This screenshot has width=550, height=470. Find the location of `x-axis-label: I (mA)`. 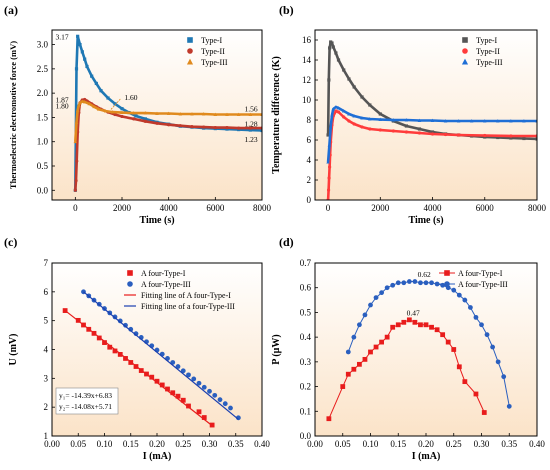

x-axis-label: I (mA) is located at coordinates (426, 456).